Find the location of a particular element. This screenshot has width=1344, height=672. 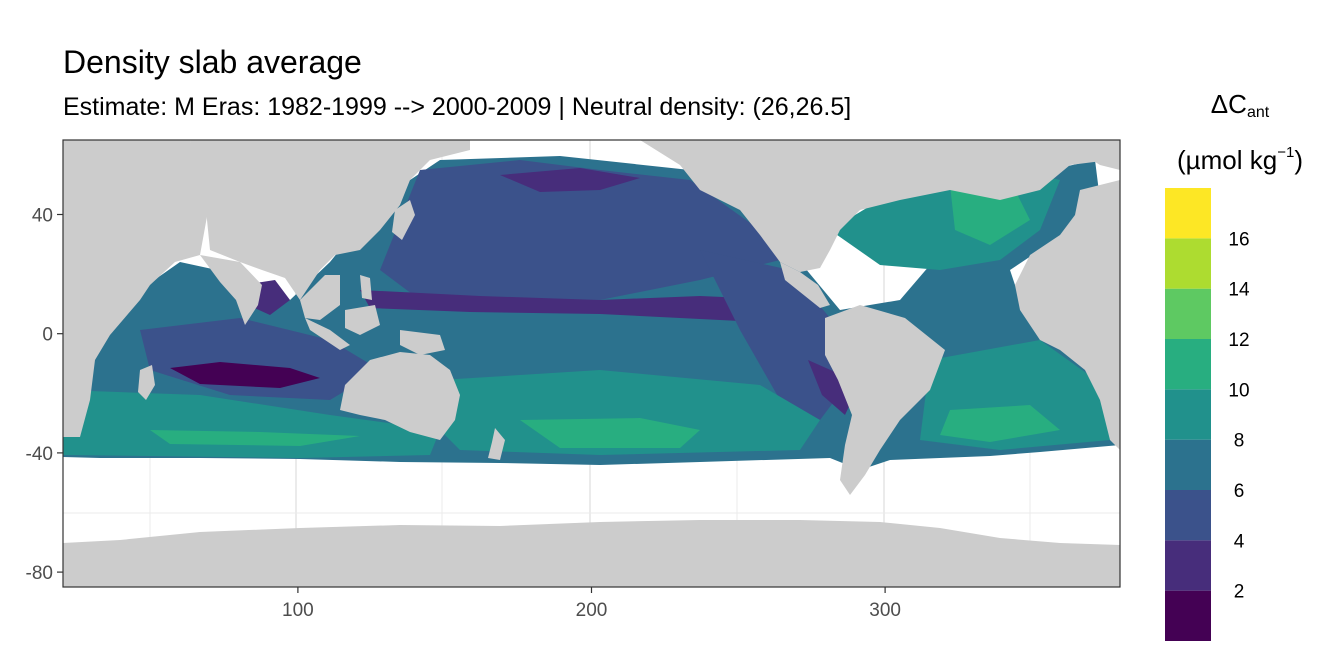

y-axis: 40 0 -40 -80 is located at coordinates (44, 395).